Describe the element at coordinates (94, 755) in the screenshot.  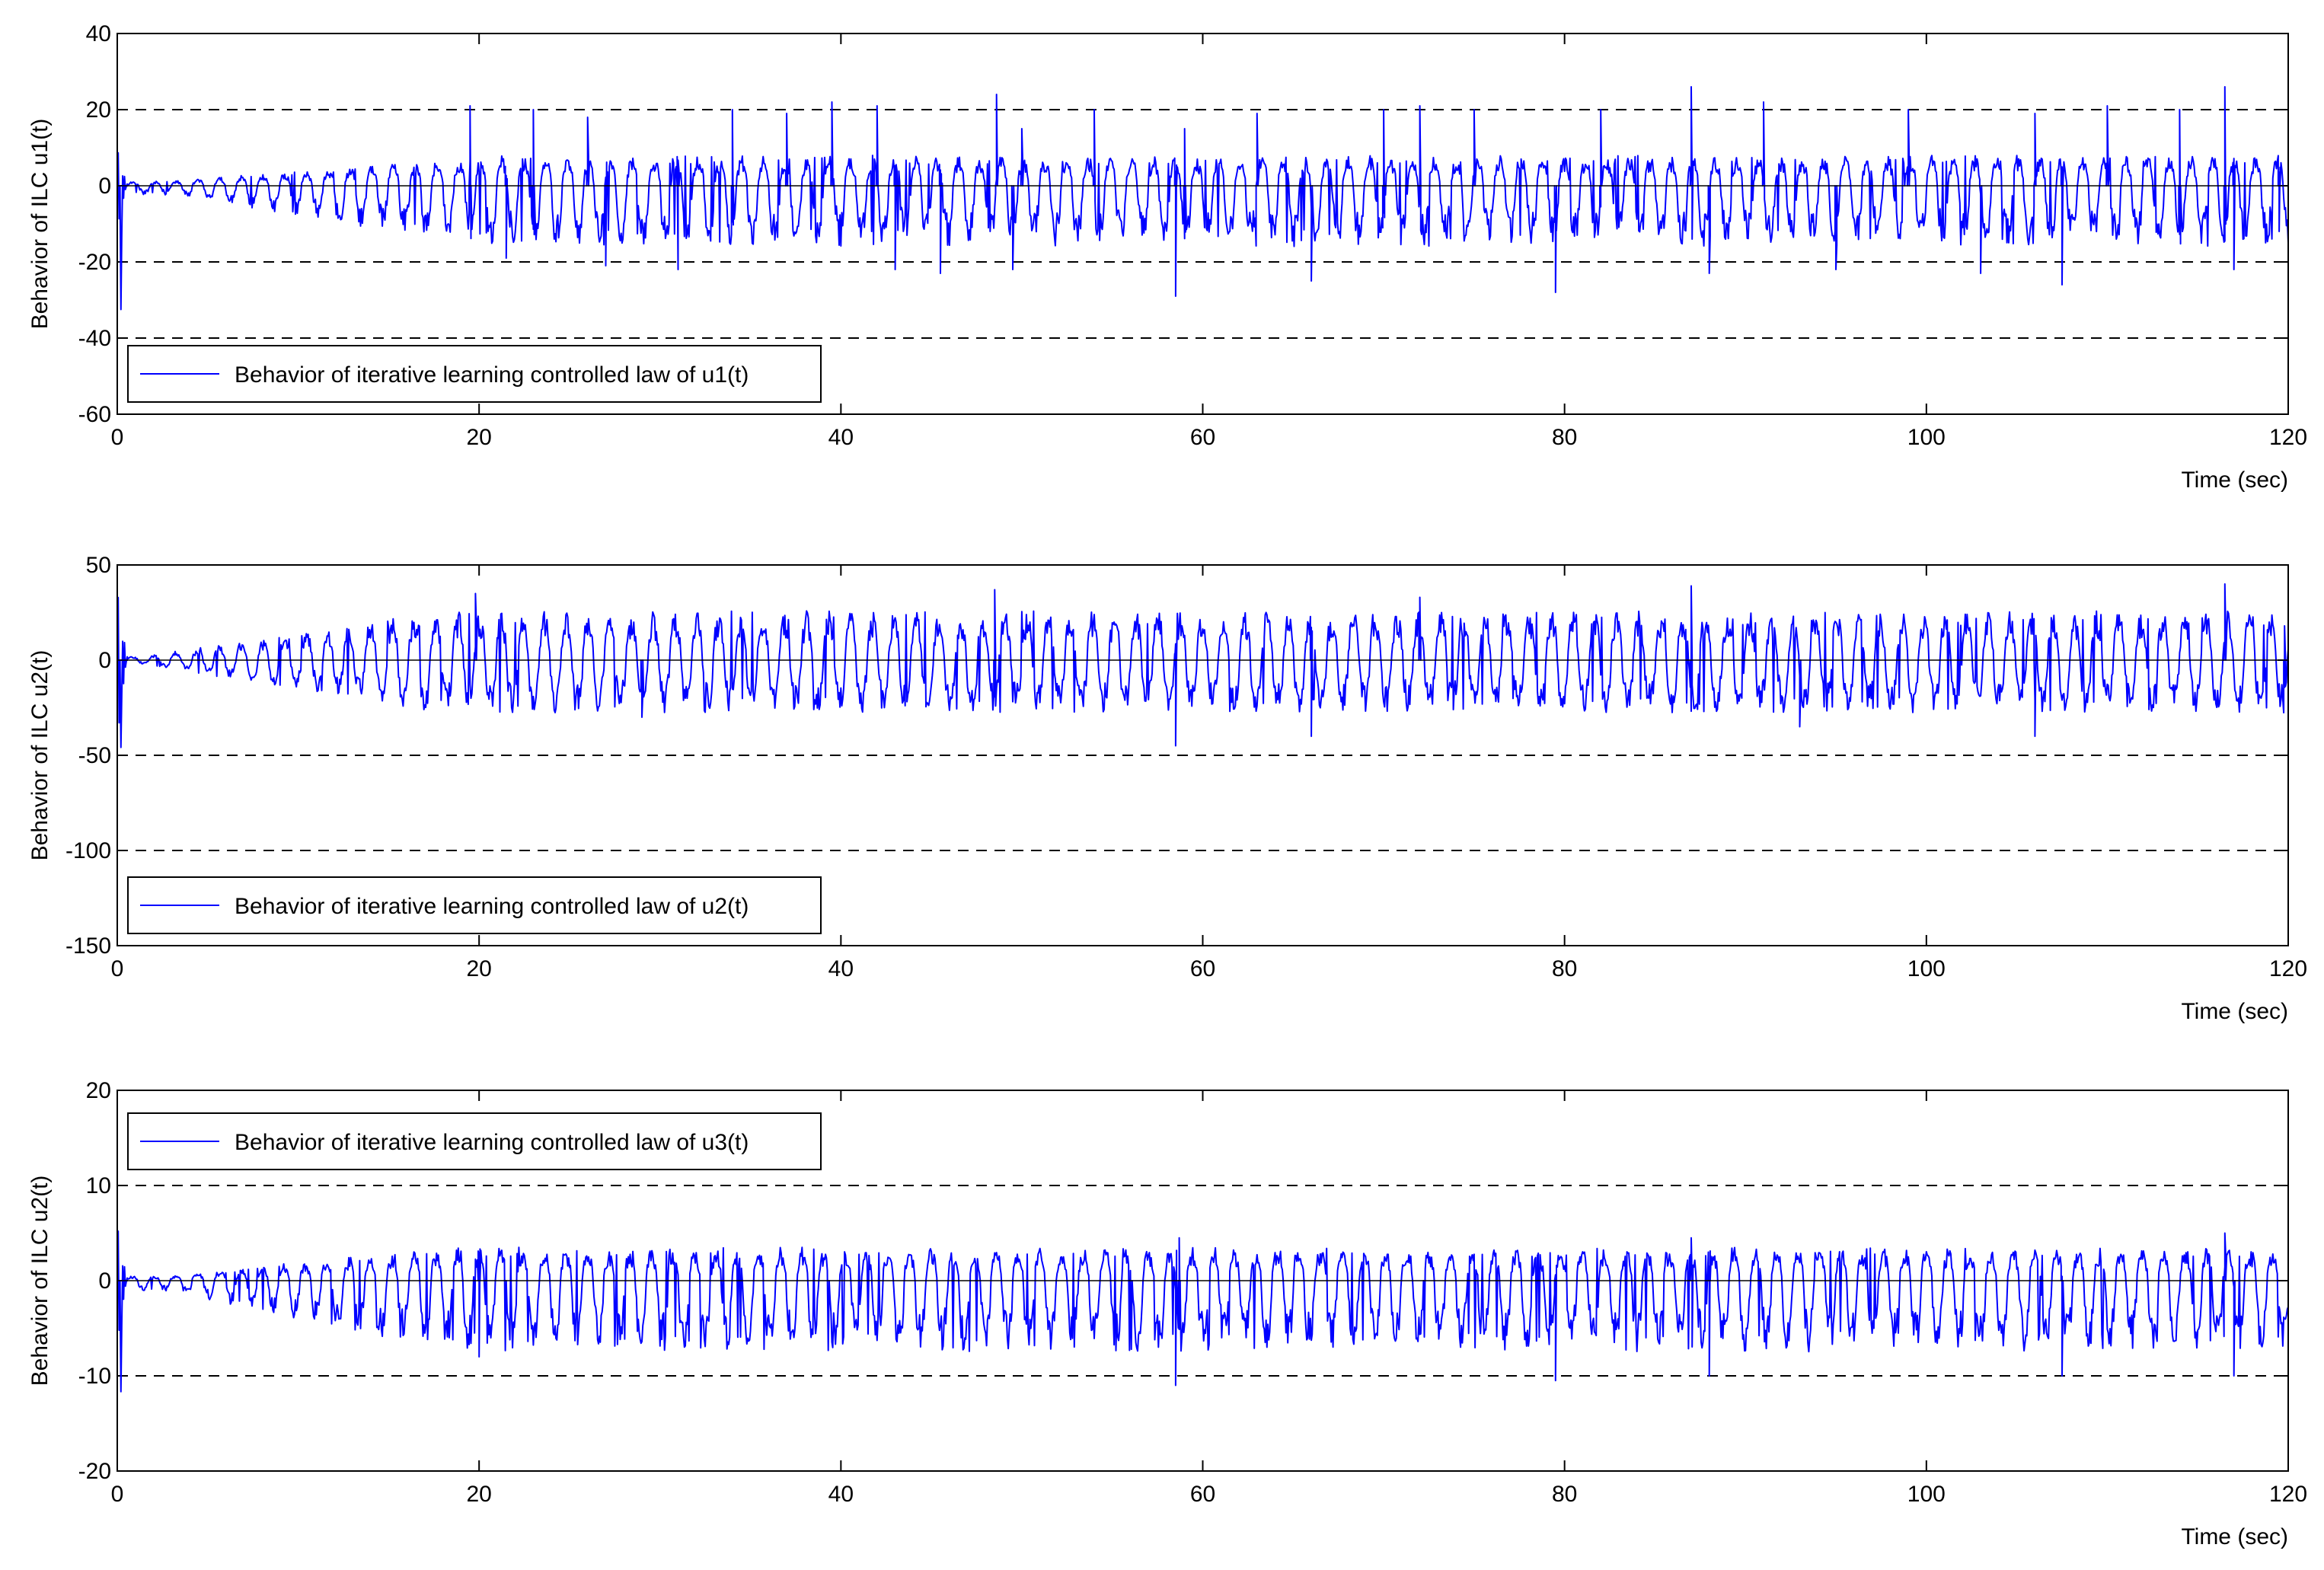
I see `y-tick-label: -50` at that location.